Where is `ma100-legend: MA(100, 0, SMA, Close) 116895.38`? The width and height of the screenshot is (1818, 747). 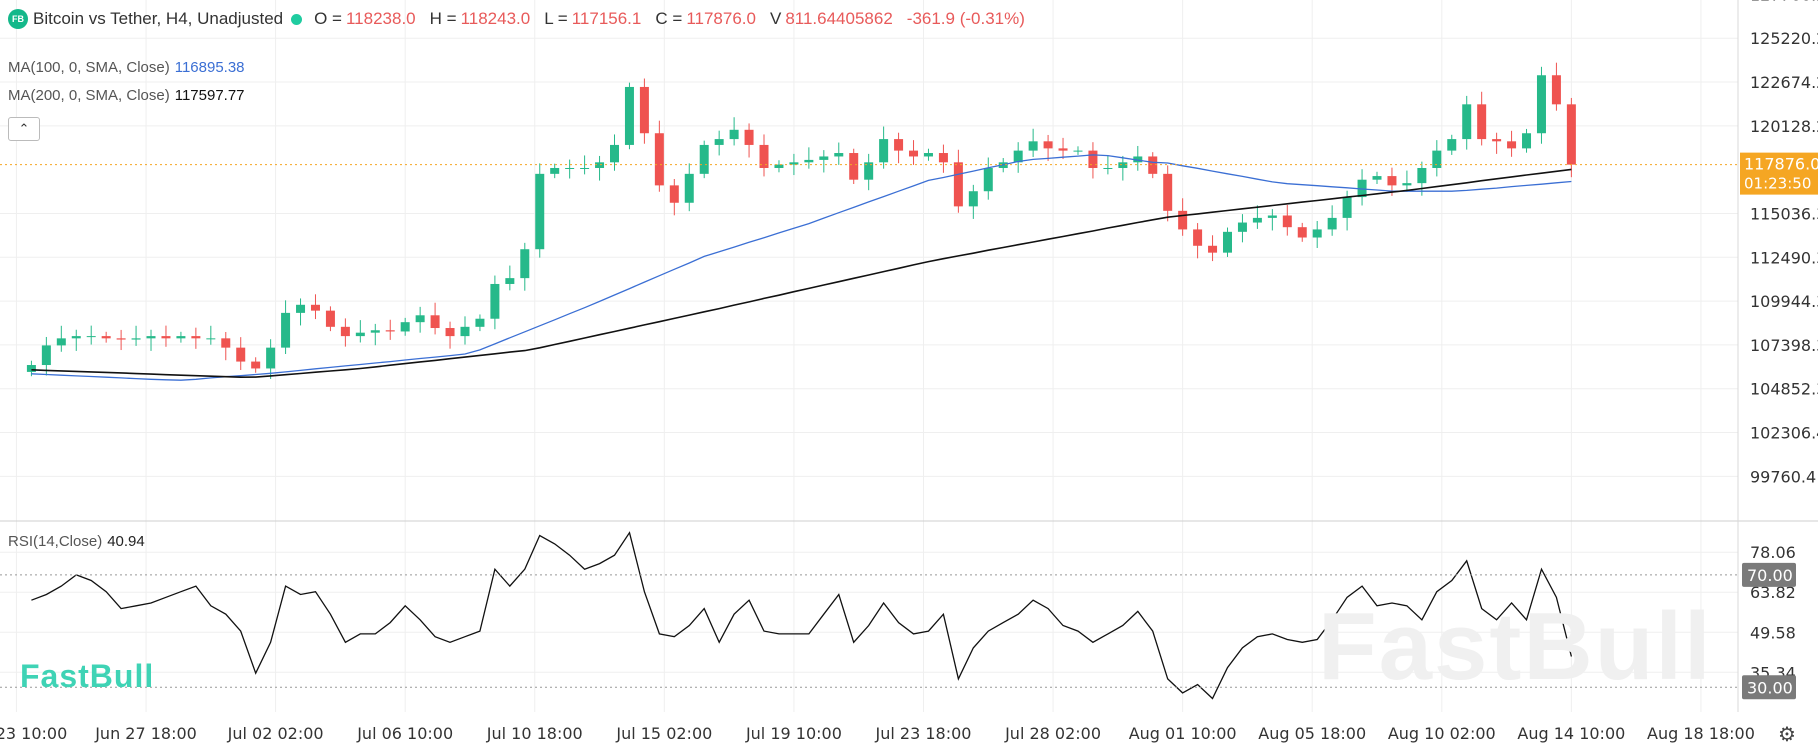 ma100-legend: MA(100, 0, SMA, Close) 116895.38 is located at coordinates (126, 67).